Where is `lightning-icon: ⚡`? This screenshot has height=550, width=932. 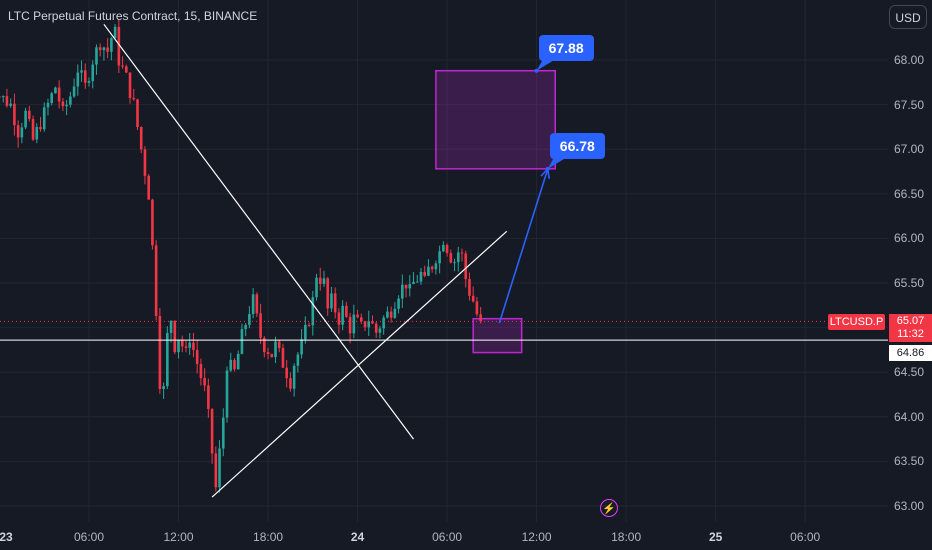 lightning-icon: ⚡ is located at coordinates (609, 508).